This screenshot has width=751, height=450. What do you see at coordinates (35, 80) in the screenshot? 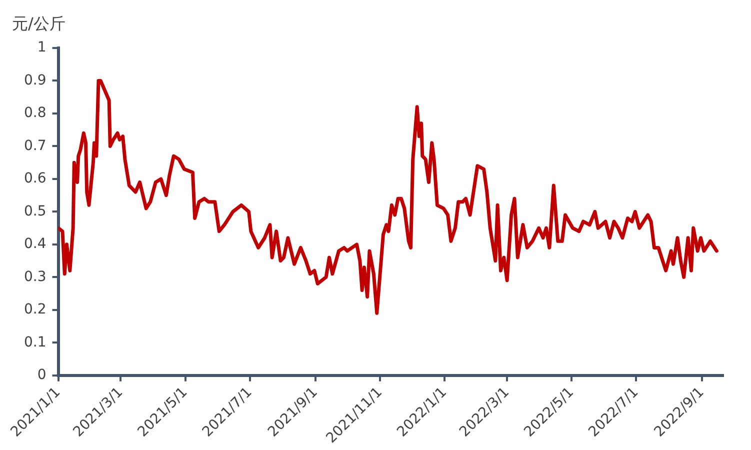
I see `y-tick-label: 0.9` at bounding box center [35, 80].